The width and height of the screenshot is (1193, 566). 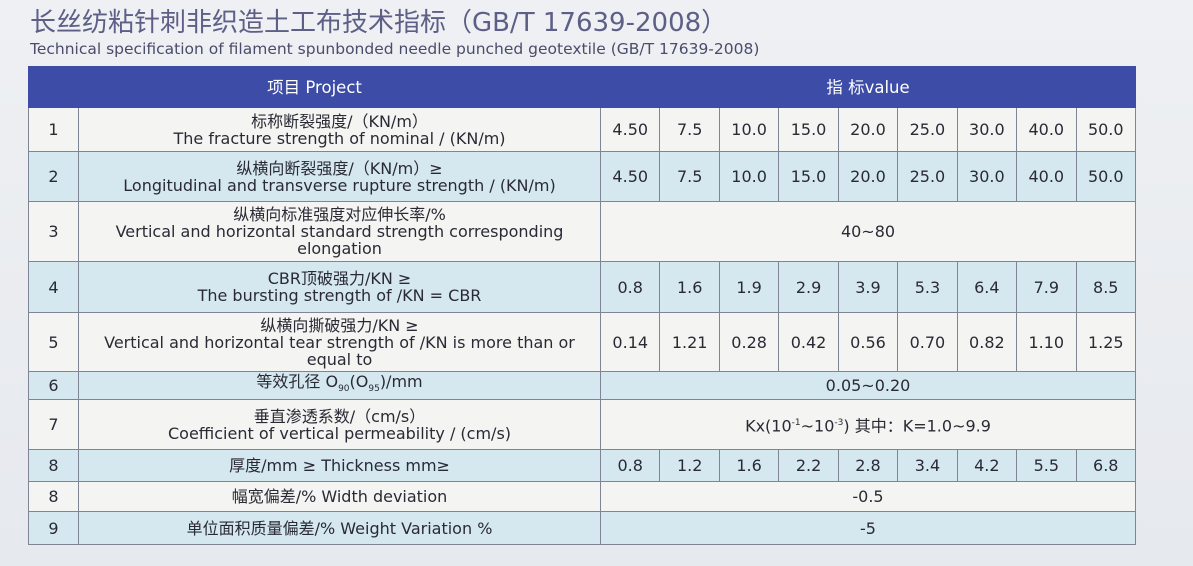 What do you see at coordinates (297, 381) in the screenshot?
I see `text-part: 等效孔径 O` at bounding box center [297, 381].